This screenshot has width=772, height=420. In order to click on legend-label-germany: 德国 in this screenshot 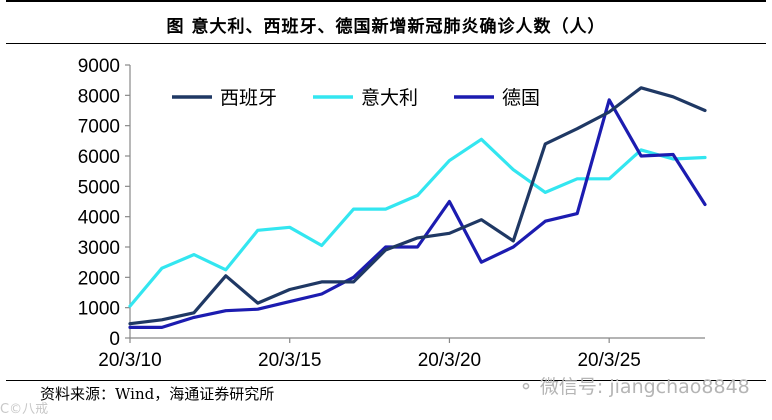, I will do `click(521, 98)`.